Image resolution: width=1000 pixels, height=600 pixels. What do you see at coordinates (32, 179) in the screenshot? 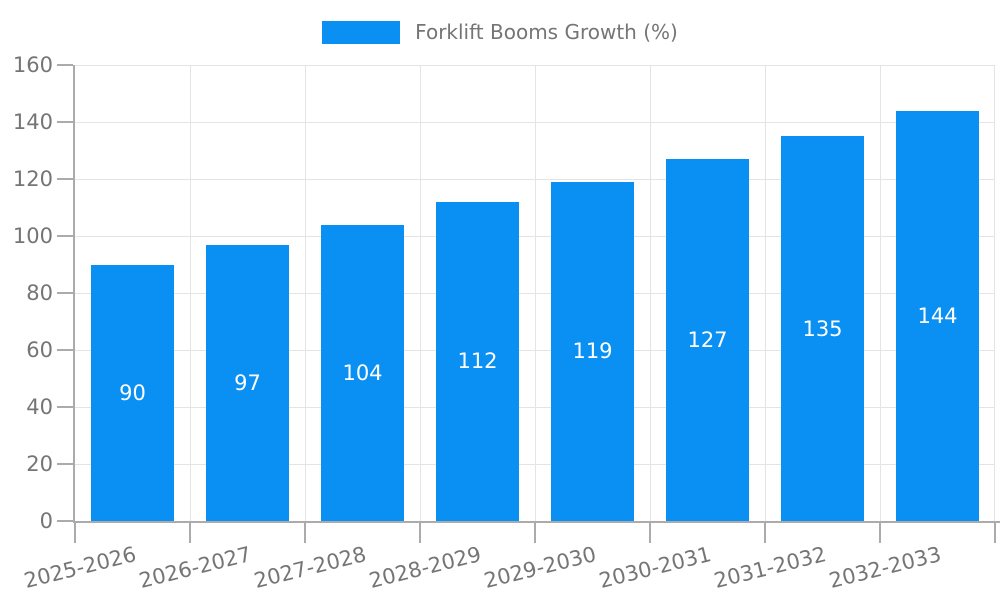
I see `y-axis-tick-label: 120` at bounding box center [32, 179].